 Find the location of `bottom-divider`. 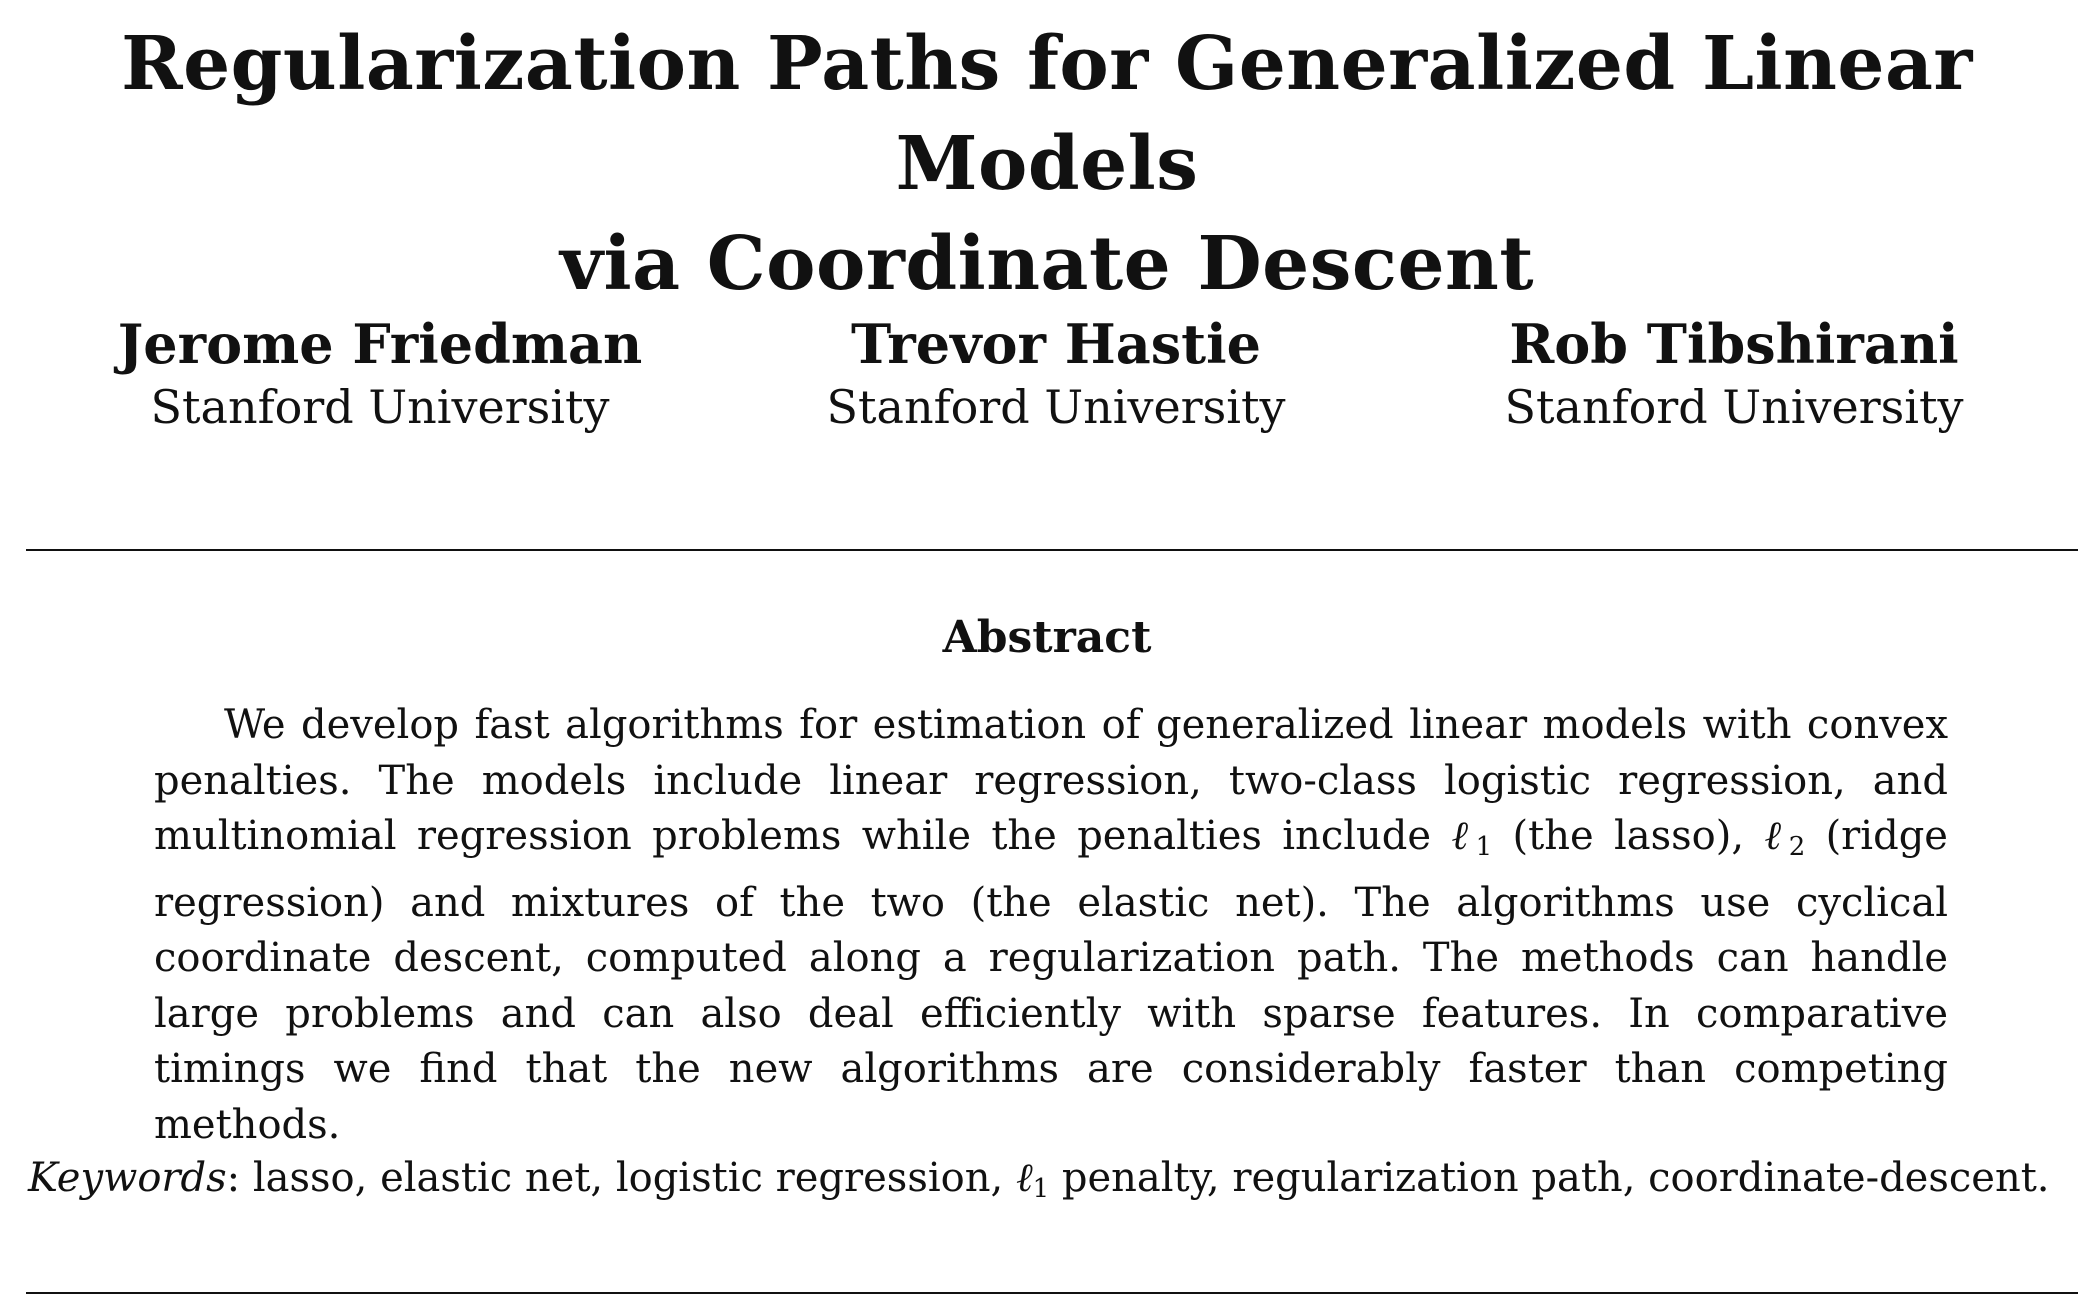

bottom-divider is located at coordinates (1052, 1293).